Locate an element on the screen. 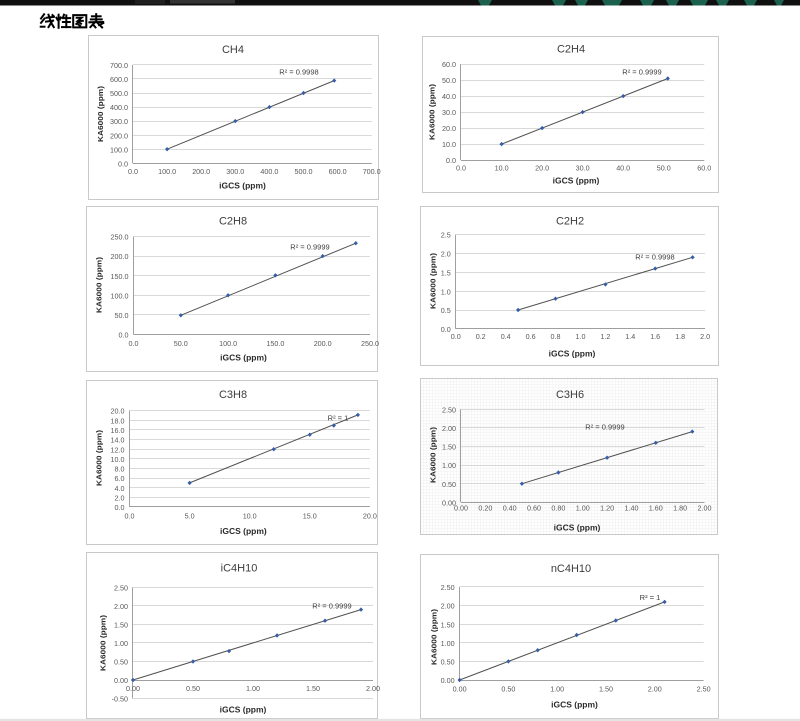 Image resolution: width=800 pixels, height=721 pixels. svg-text: 0.2 is located at coordinates (481, 336).